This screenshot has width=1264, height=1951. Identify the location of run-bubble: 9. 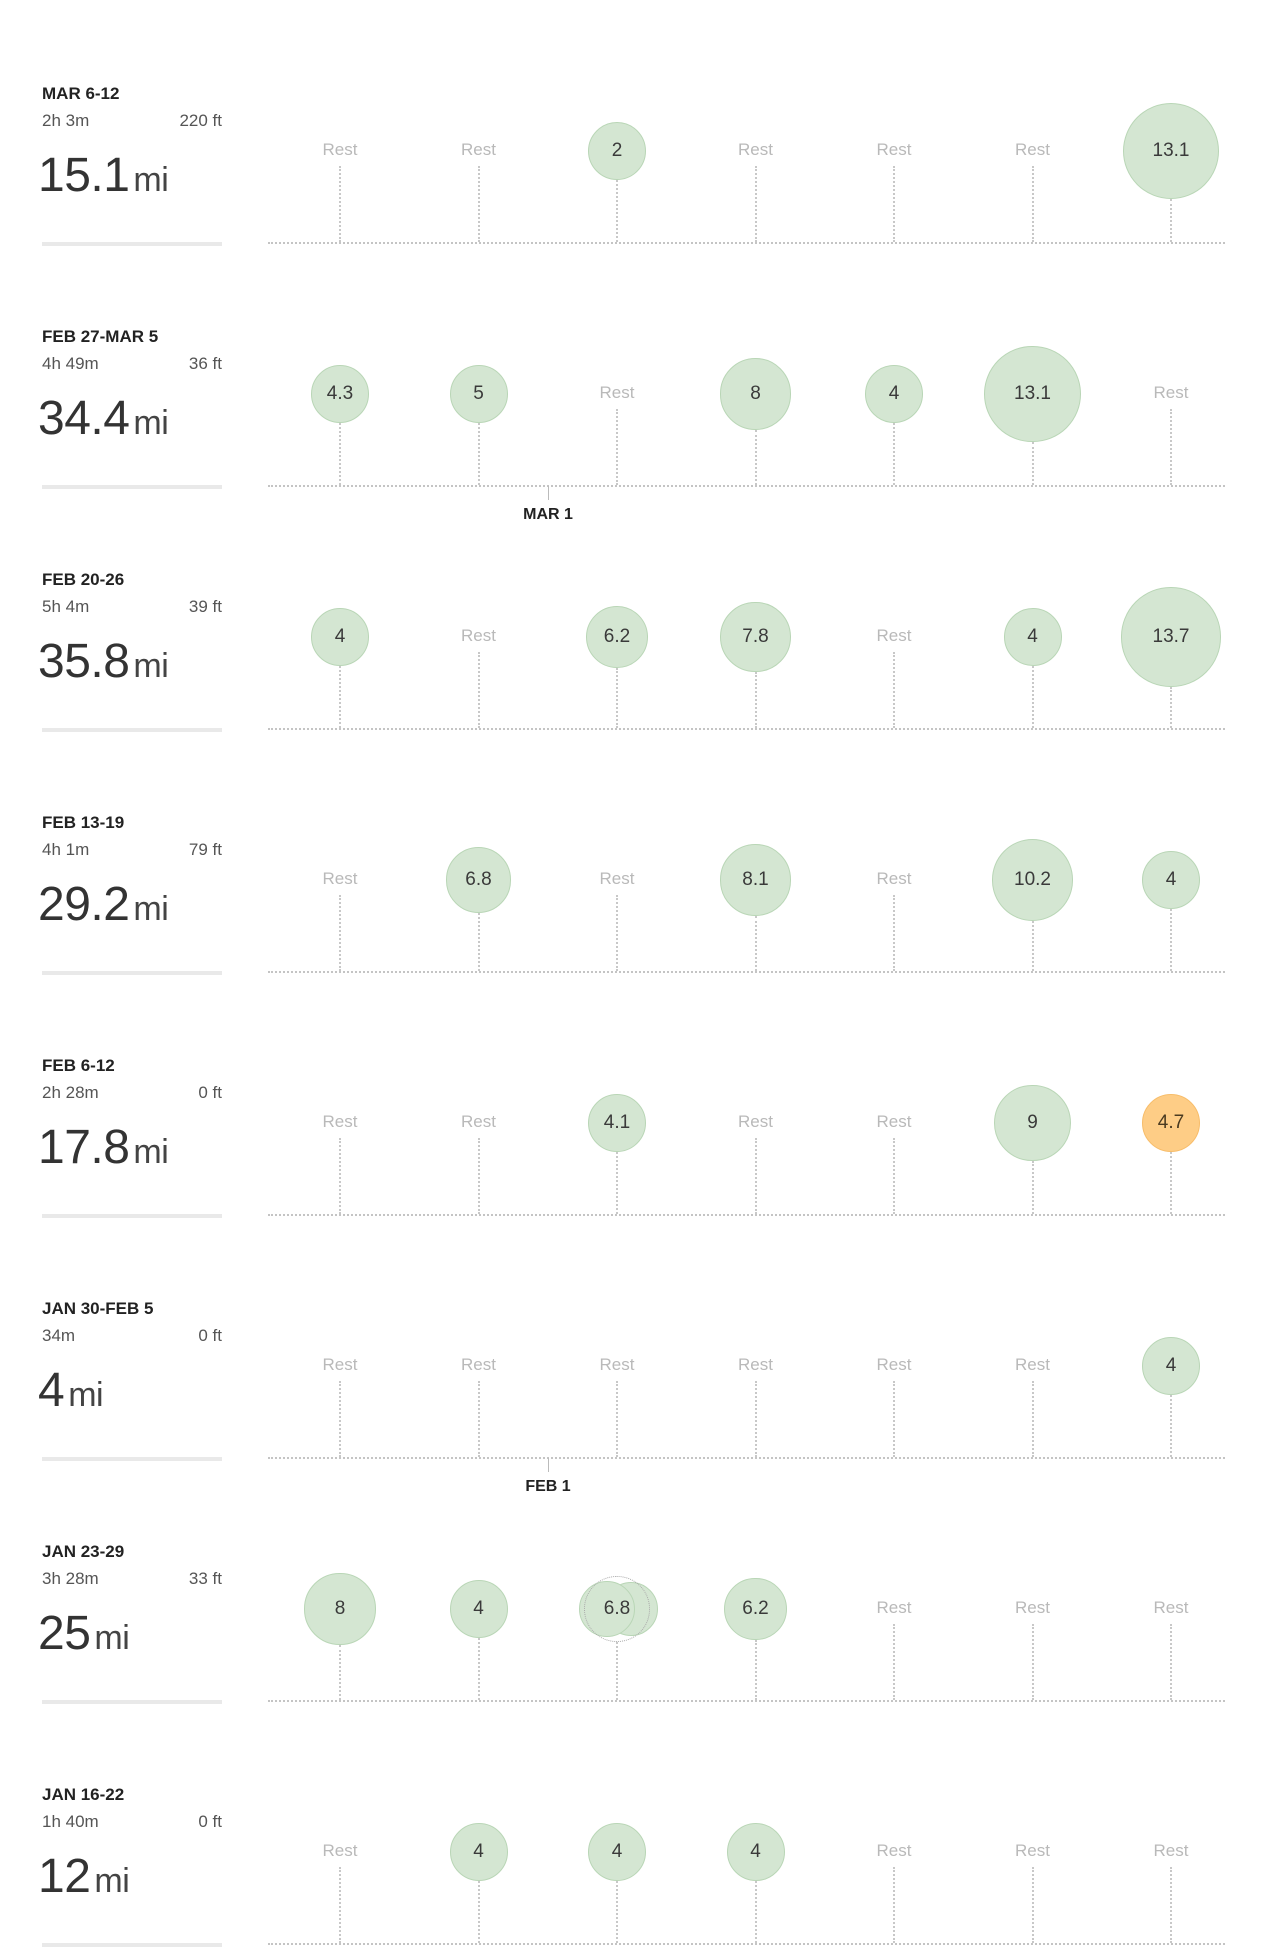
(1032, 1123).